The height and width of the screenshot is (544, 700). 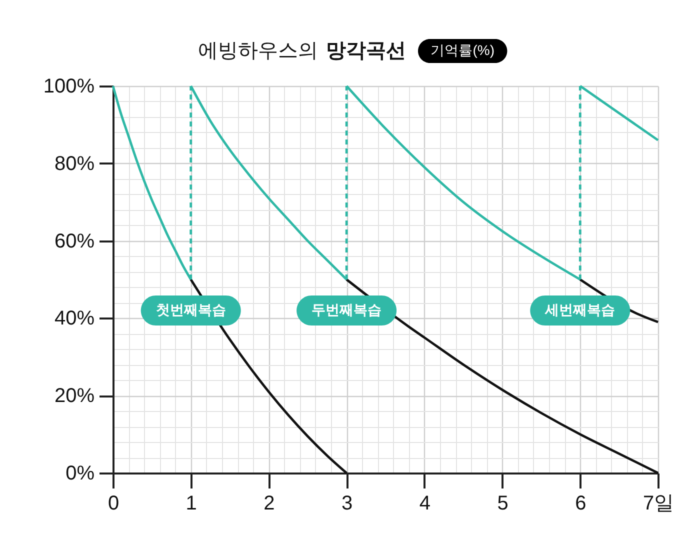 What do you see at coordinates (80, 473) in the screenshot?
I see `y-tick-label: 0%` at bounding box center [80, 473].